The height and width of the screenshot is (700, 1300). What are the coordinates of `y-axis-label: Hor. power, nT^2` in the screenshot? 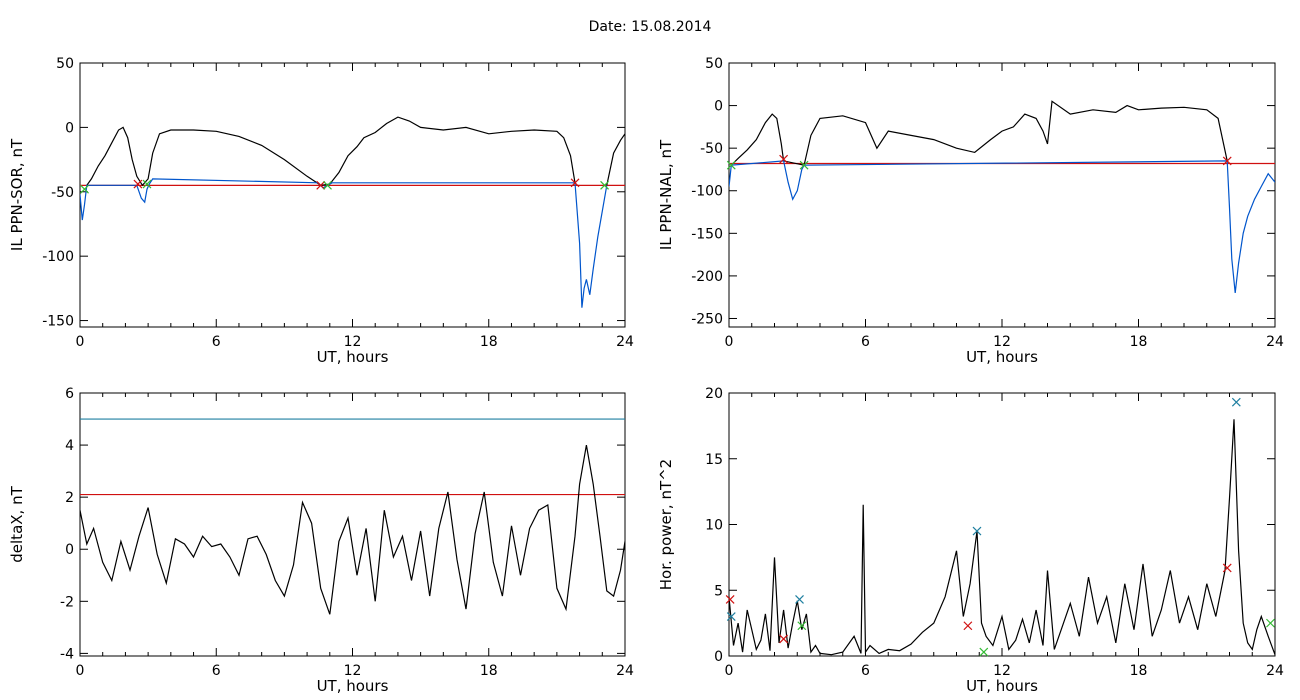 It's located at (666, 524).